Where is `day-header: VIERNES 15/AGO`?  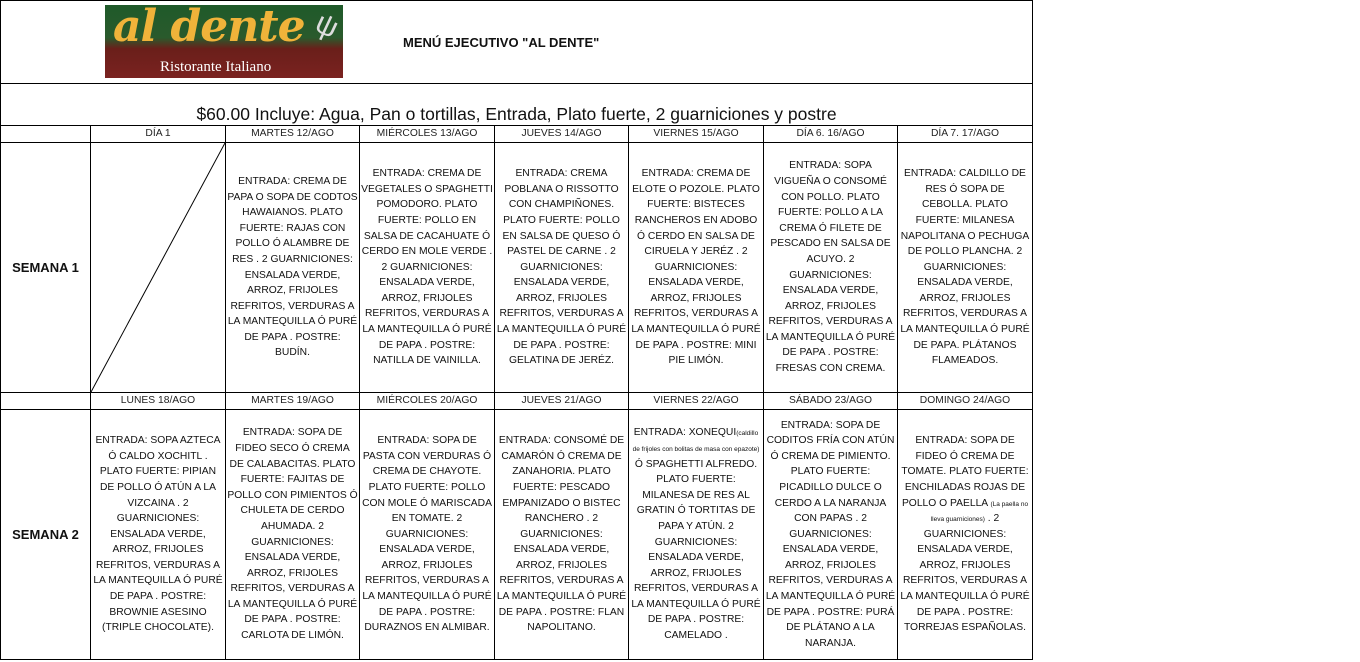
day-header: VIERNES 15/AGO is located at coordinates (696, 134).